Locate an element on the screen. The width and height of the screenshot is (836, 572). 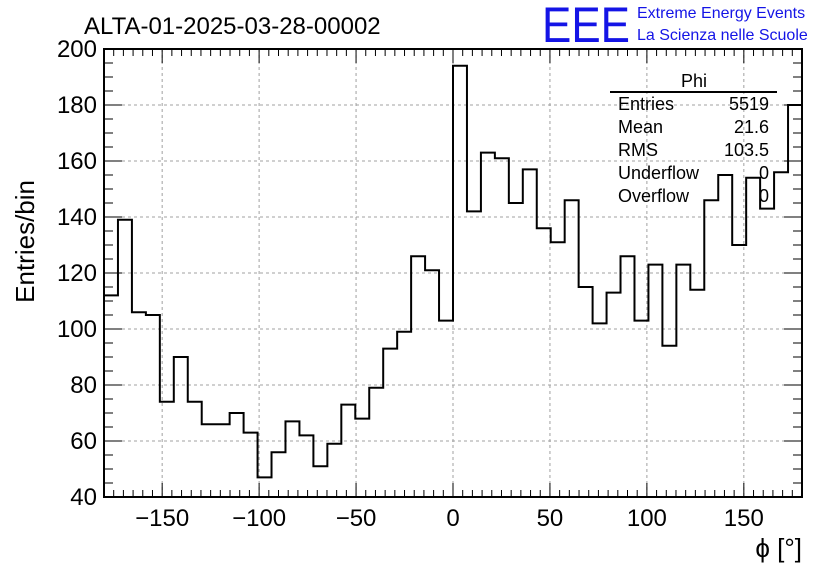
y-tick-label: 160 is located at coordinates (77, 161).